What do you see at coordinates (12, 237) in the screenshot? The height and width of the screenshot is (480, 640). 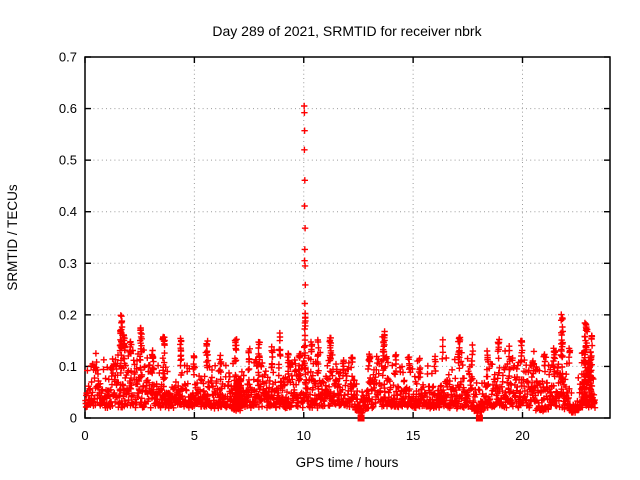 I see `y-axis-label: SRMTID / TECUs` at bounding box center [12, 237].